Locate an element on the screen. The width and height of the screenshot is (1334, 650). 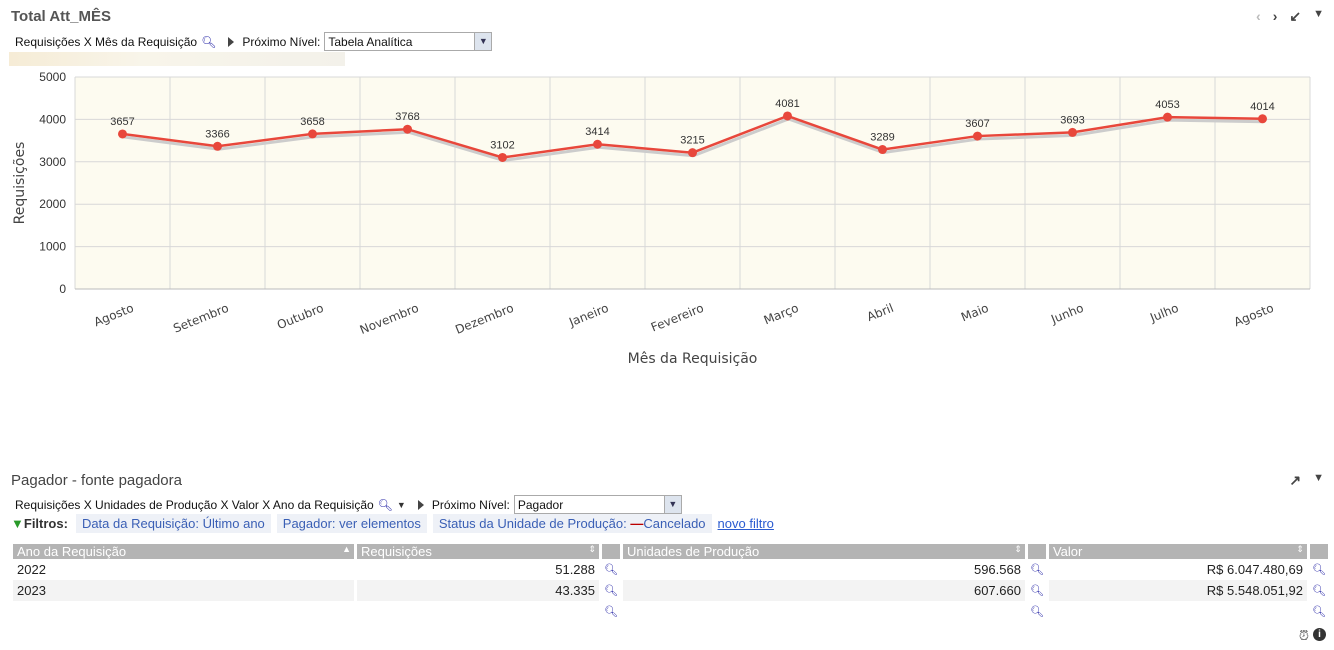
filter-value: ver elementos is located at coordinates (380, 523).